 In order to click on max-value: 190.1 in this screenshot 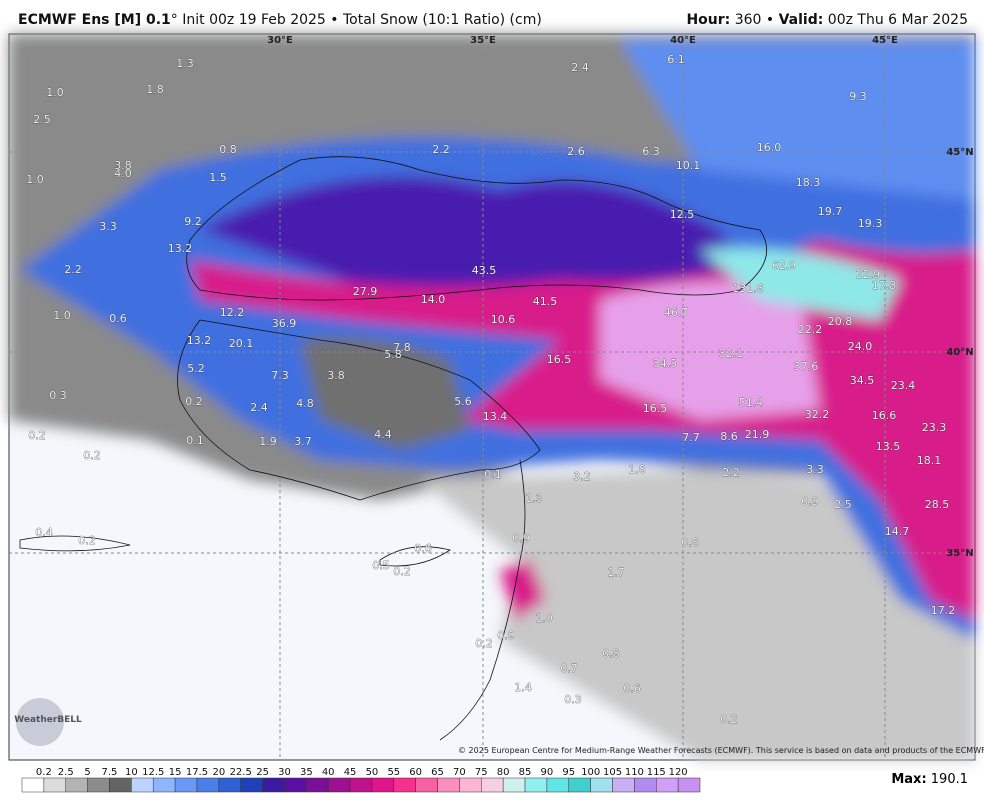, I will do `click(949, 779)`.